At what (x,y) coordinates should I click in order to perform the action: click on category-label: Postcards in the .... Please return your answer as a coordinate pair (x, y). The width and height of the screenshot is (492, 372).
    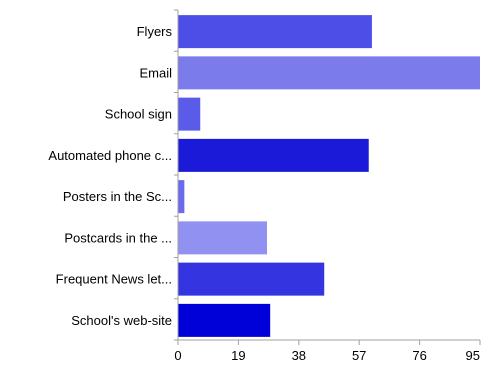
    Looking at the image, I should click on (118, 237).